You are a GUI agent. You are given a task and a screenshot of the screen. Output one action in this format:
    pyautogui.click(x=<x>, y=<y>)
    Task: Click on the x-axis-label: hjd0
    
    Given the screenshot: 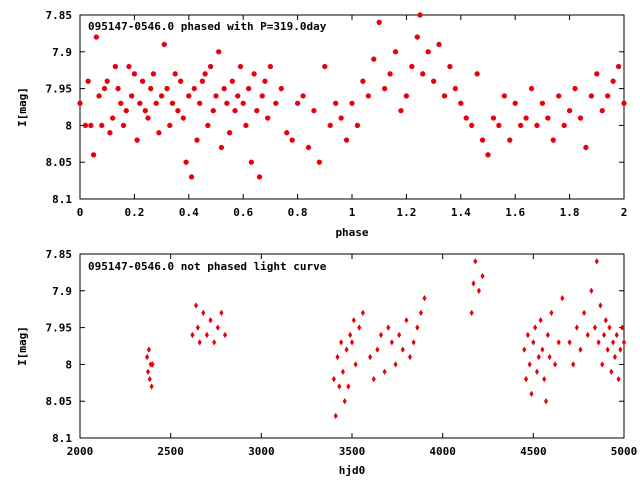 What is the action you would take?
    pyautogui.click(x=352, y=470)
    